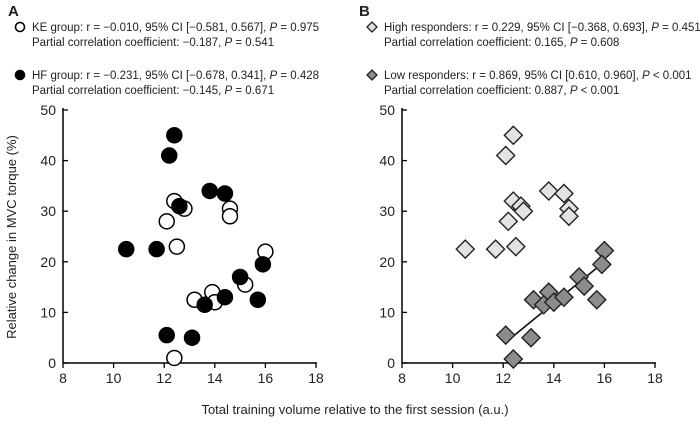 This screenshot has height=428, width=700. What do you see at coordinates (13, 11) in the screenshot?
I see `panel-label: A` at bounding box center [13, 11].